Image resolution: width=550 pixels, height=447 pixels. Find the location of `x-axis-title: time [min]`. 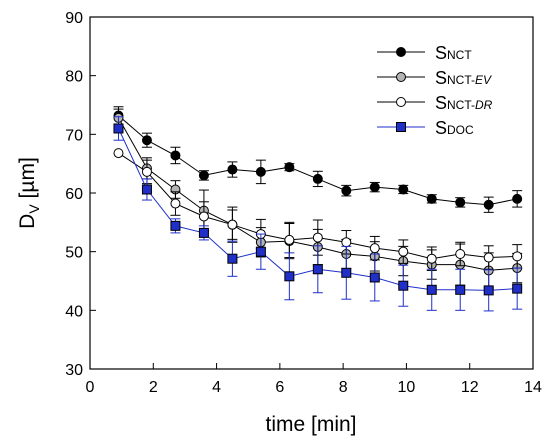

x-axis-title: time [min] is located at coordinates (310, 424).